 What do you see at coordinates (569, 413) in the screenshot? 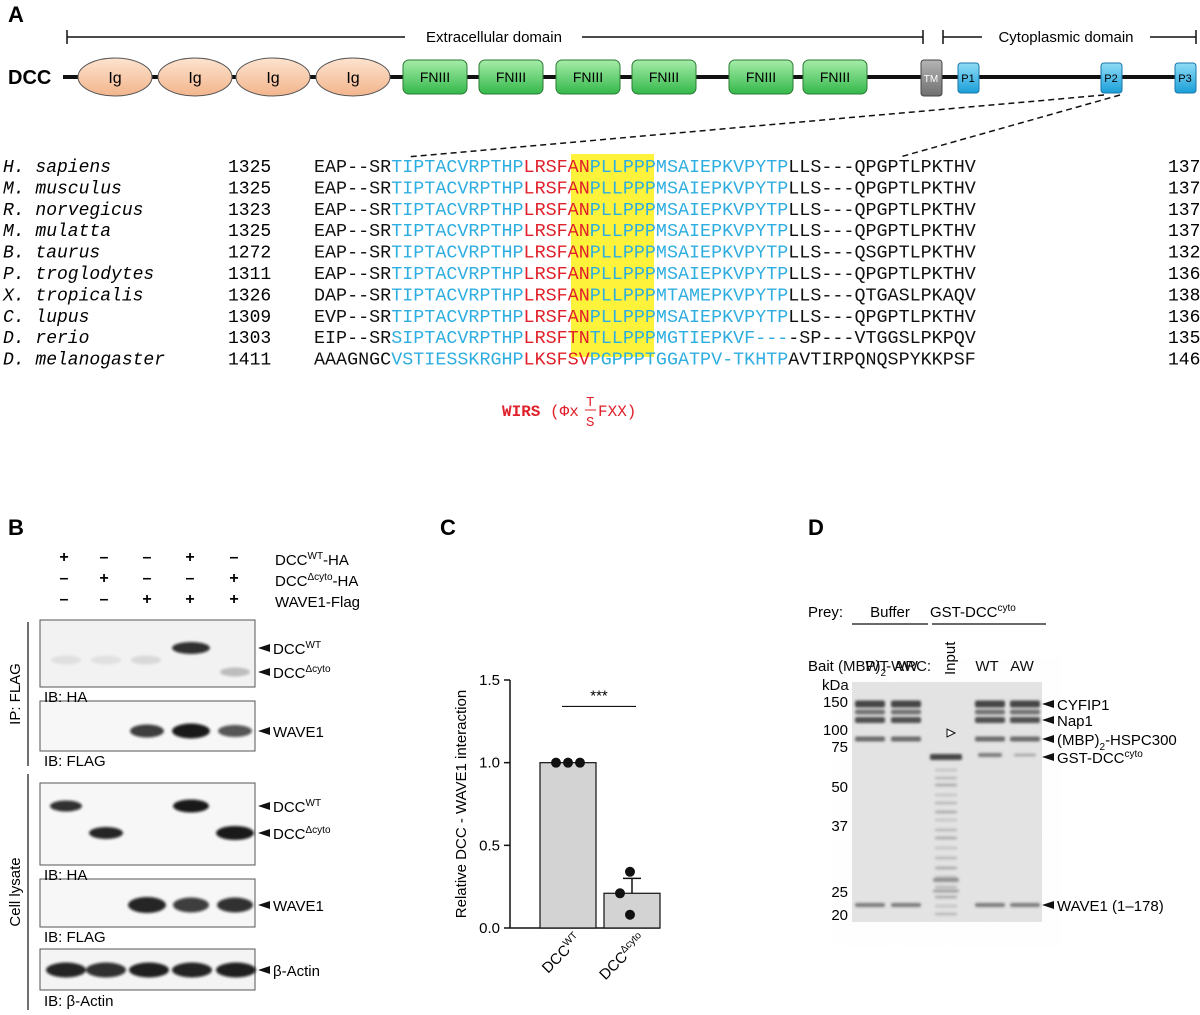
I see `wirs-motif: WIRS (Φx T S FXX)` at bounding box center [569, 413].